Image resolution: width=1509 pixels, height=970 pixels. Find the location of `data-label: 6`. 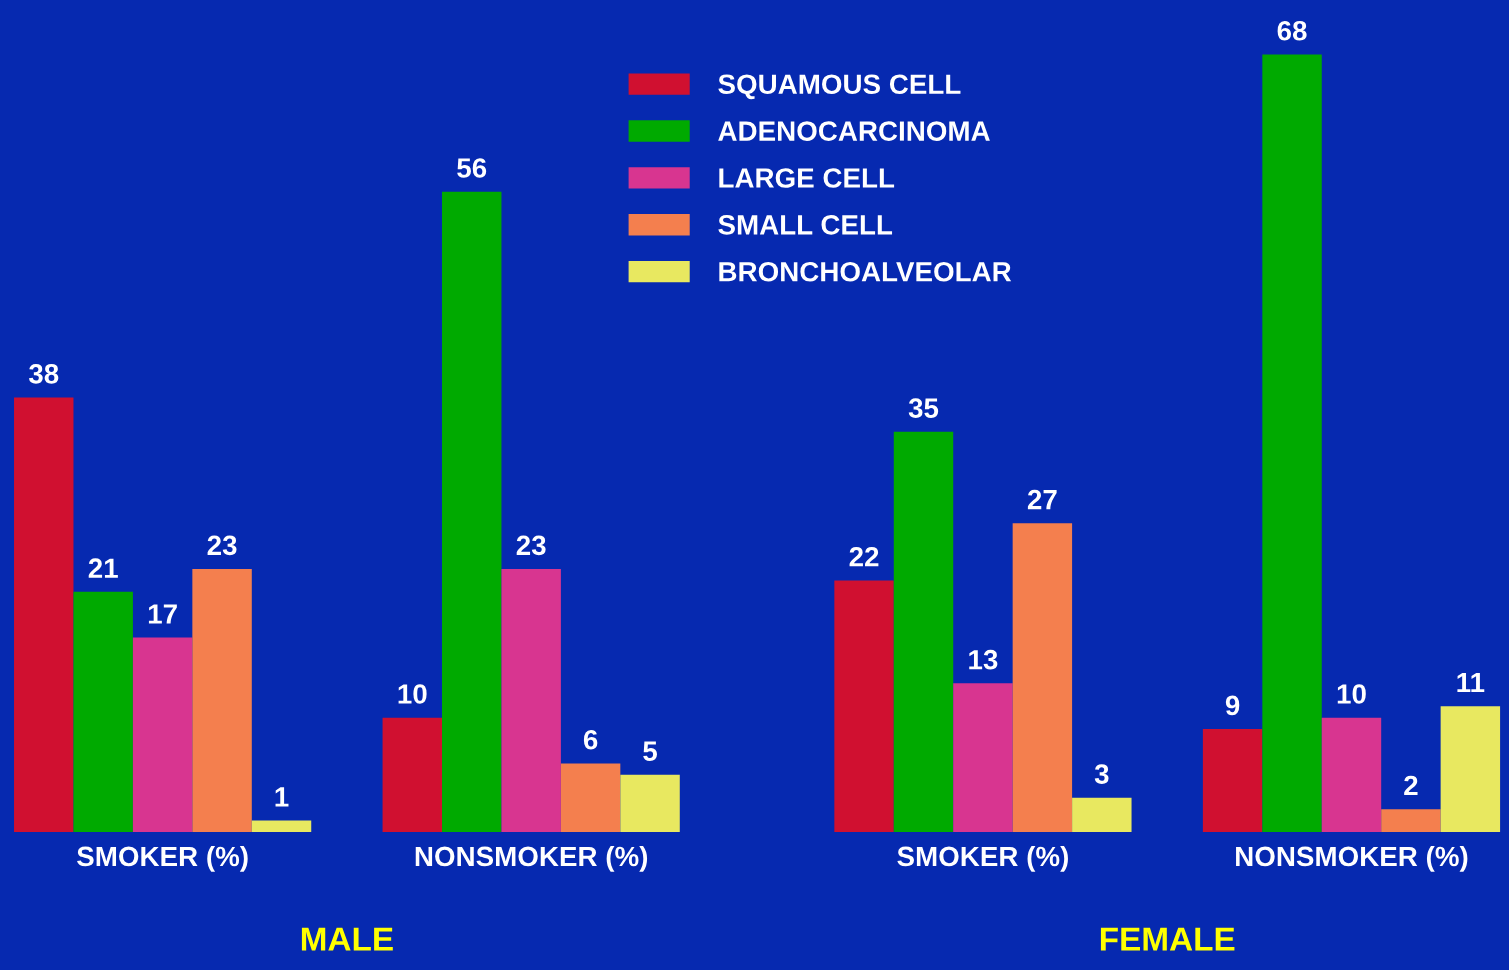

data-label: 6 is located at coordinates (590, 739).